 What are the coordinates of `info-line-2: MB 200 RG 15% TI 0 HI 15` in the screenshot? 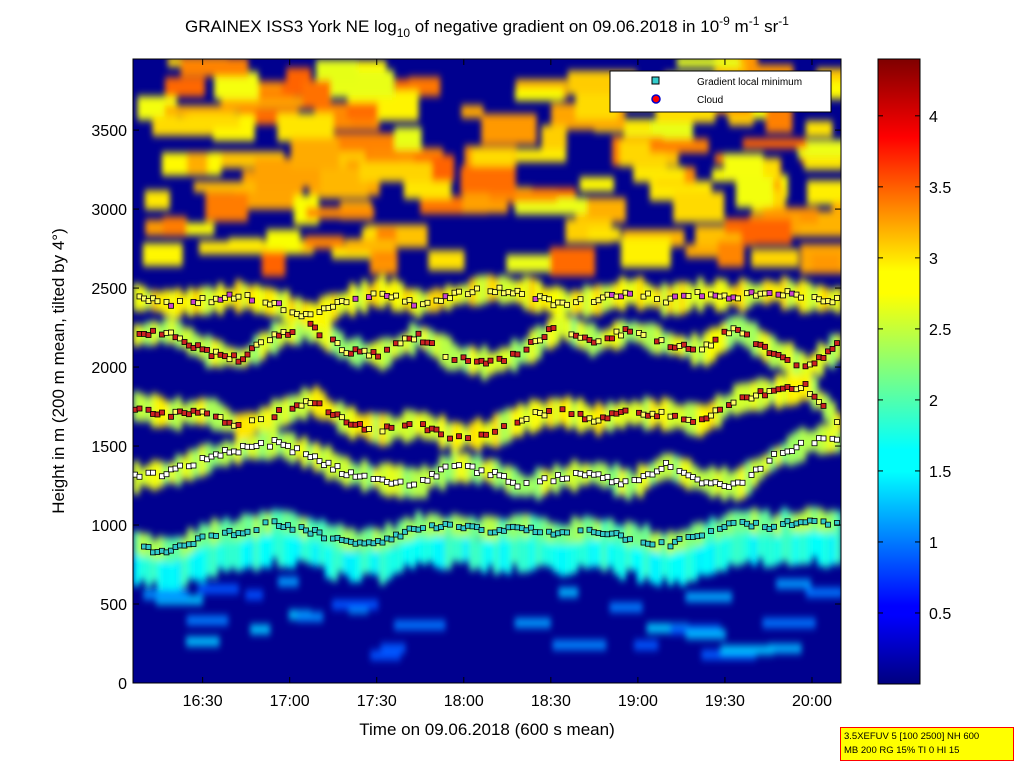 It's located at (902, 750).